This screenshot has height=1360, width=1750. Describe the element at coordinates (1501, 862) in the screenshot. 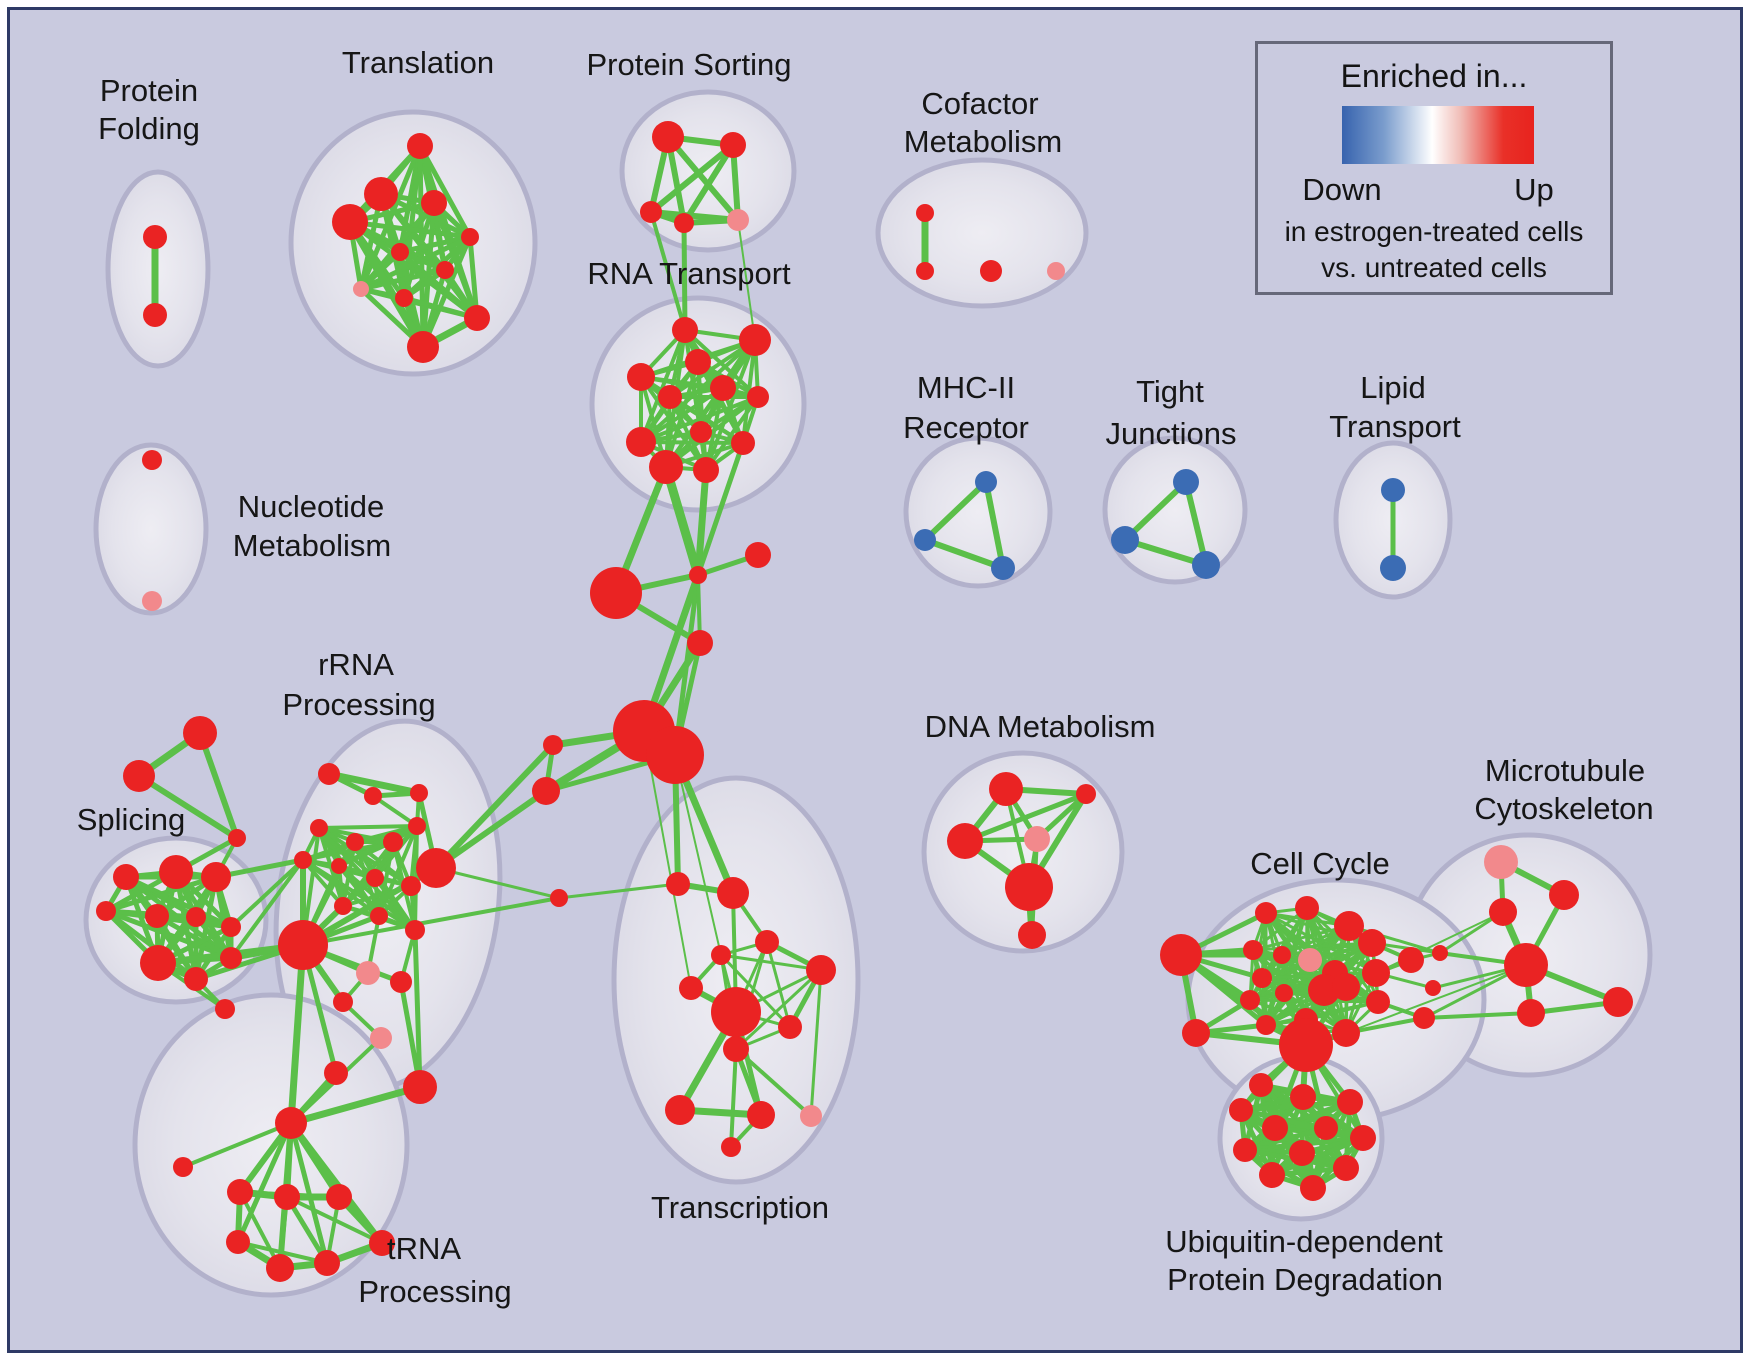

I see `gene-set-node-w1` at that location.